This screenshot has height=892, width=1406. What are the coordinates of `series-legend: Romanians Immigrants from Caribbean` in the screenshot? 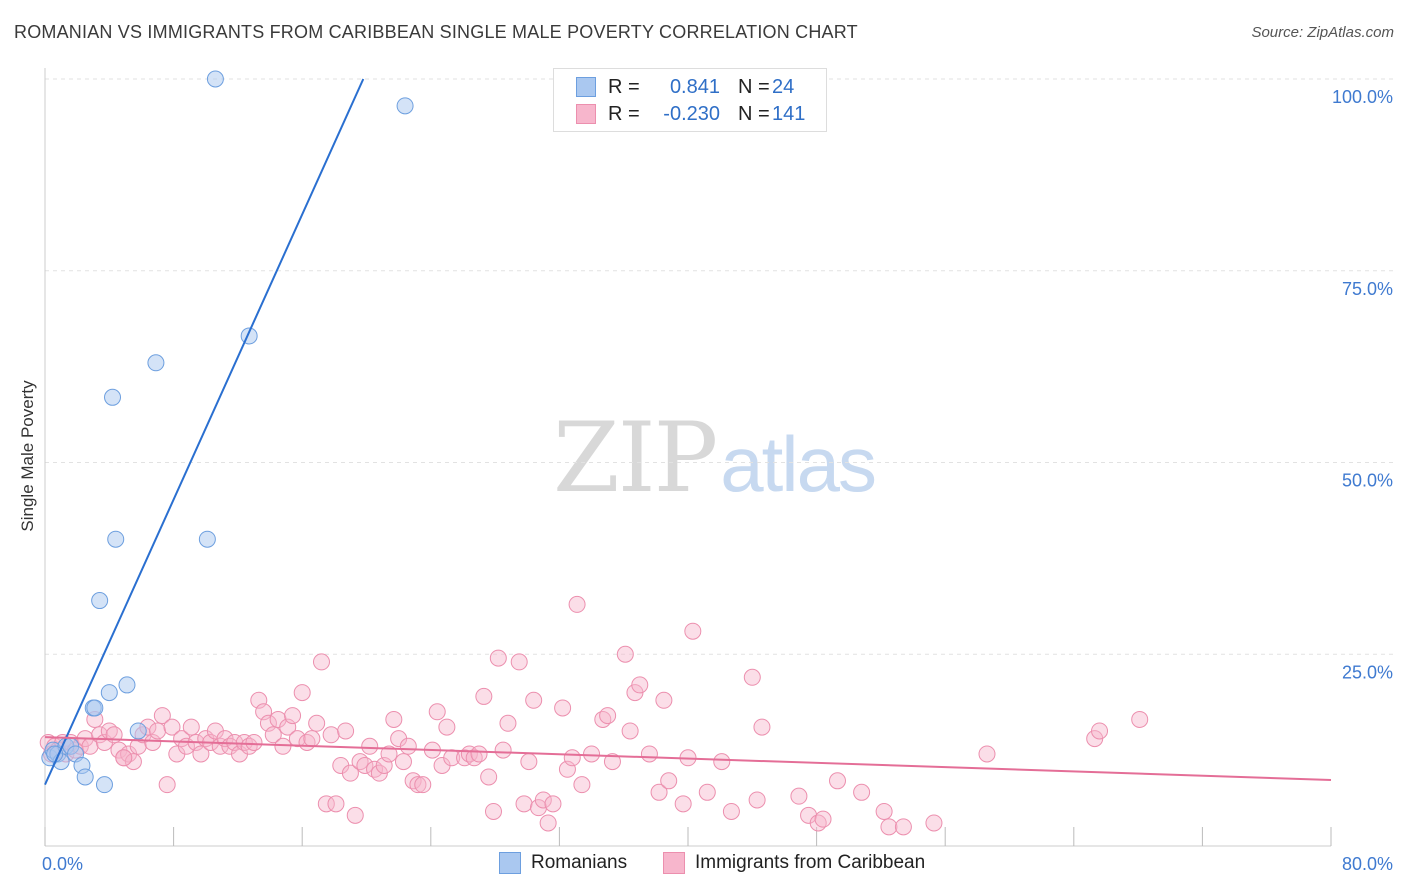 It's located at (703, 865).